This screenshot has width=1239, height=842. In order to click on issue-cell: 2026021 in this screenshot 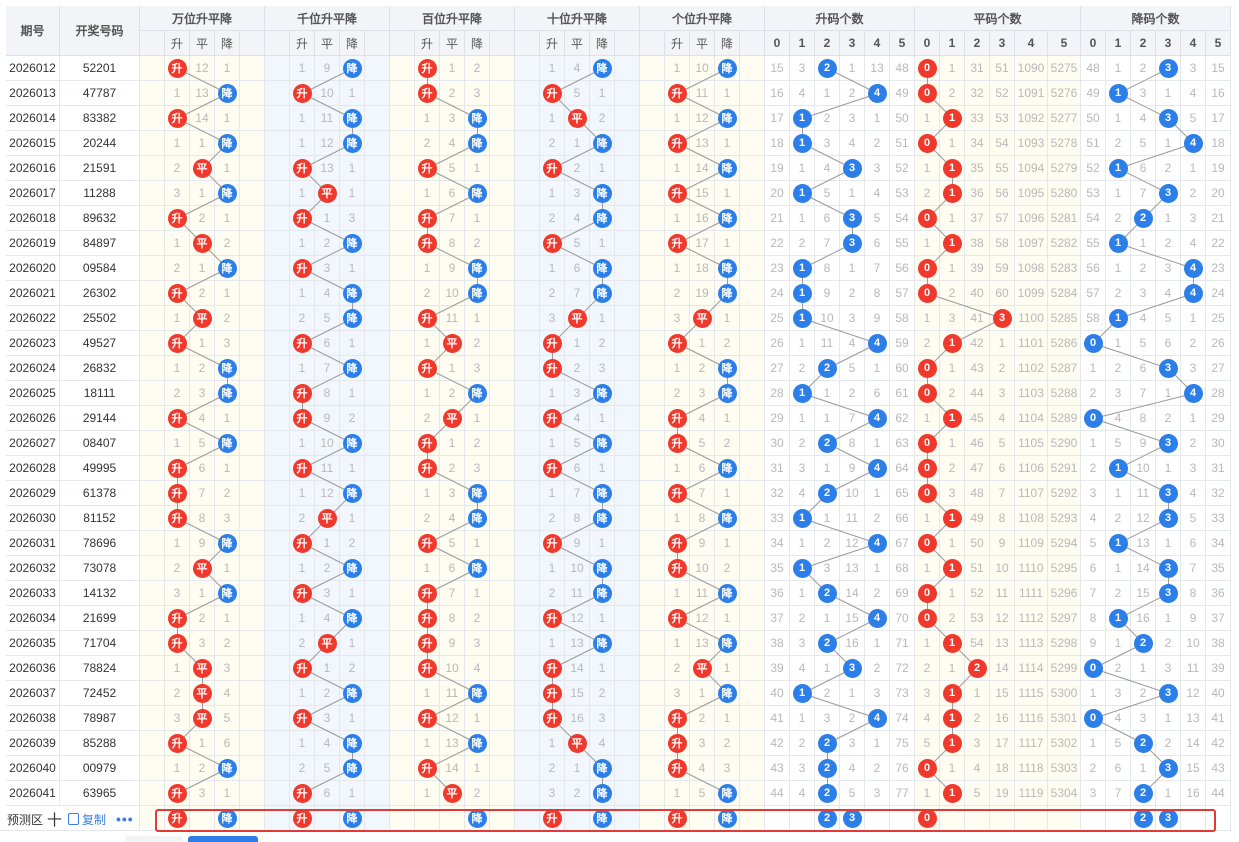, I will do `click(33, 293)`.